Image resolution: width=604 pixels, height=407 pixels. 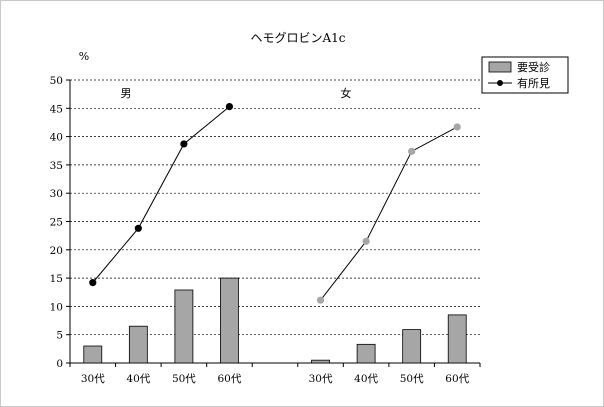 What do you see at coordinates (275, 379) in the screenshot?
I see `x-tick-labels: 30代 40代 50代 60代 30代 40代 50代 60代` at bounding box center [275, 379].